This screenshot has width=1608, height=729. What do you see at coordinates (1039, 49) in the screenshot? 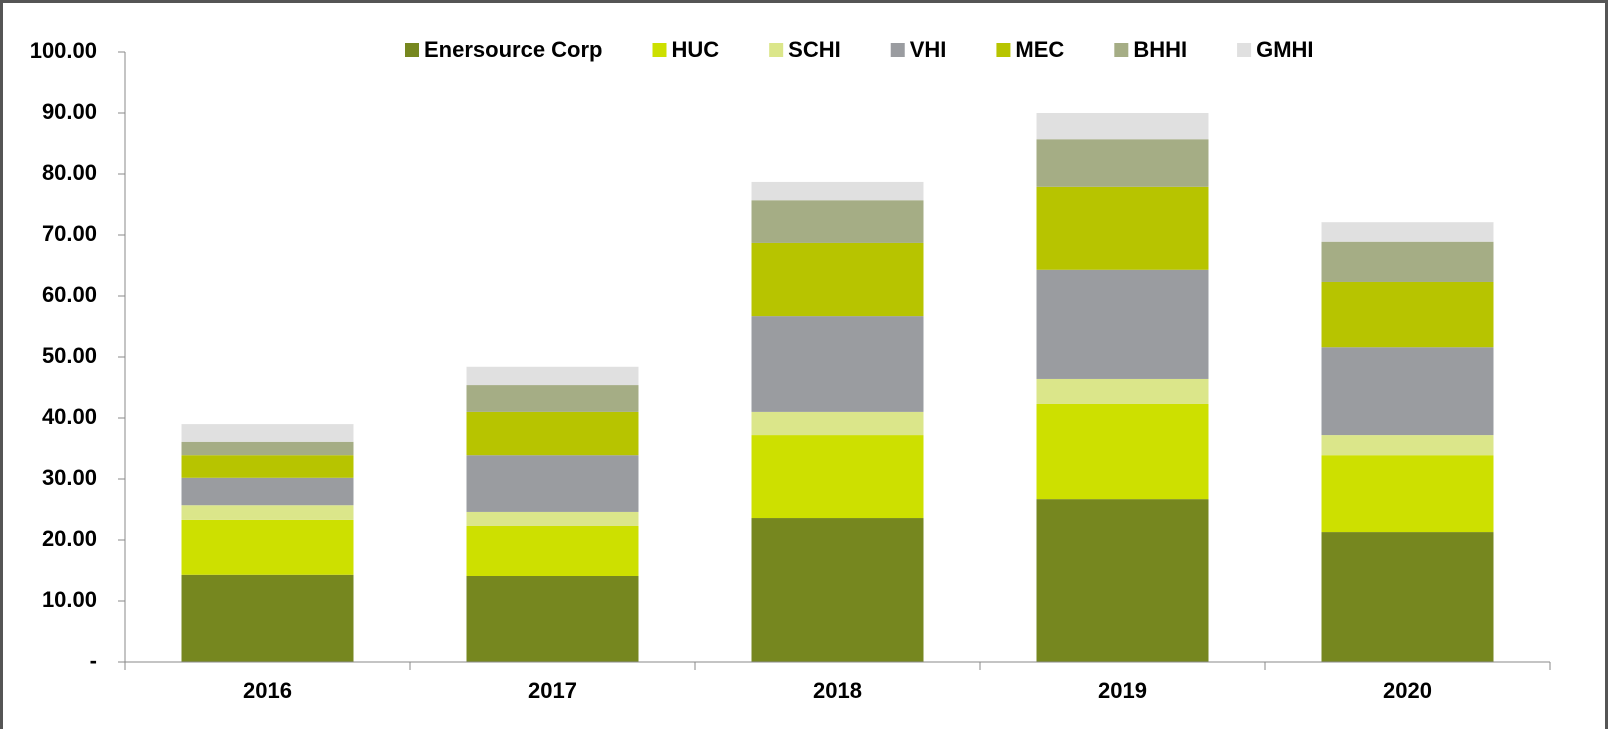
I see `legend-label: MEC` at bounding box center [1039, 49].